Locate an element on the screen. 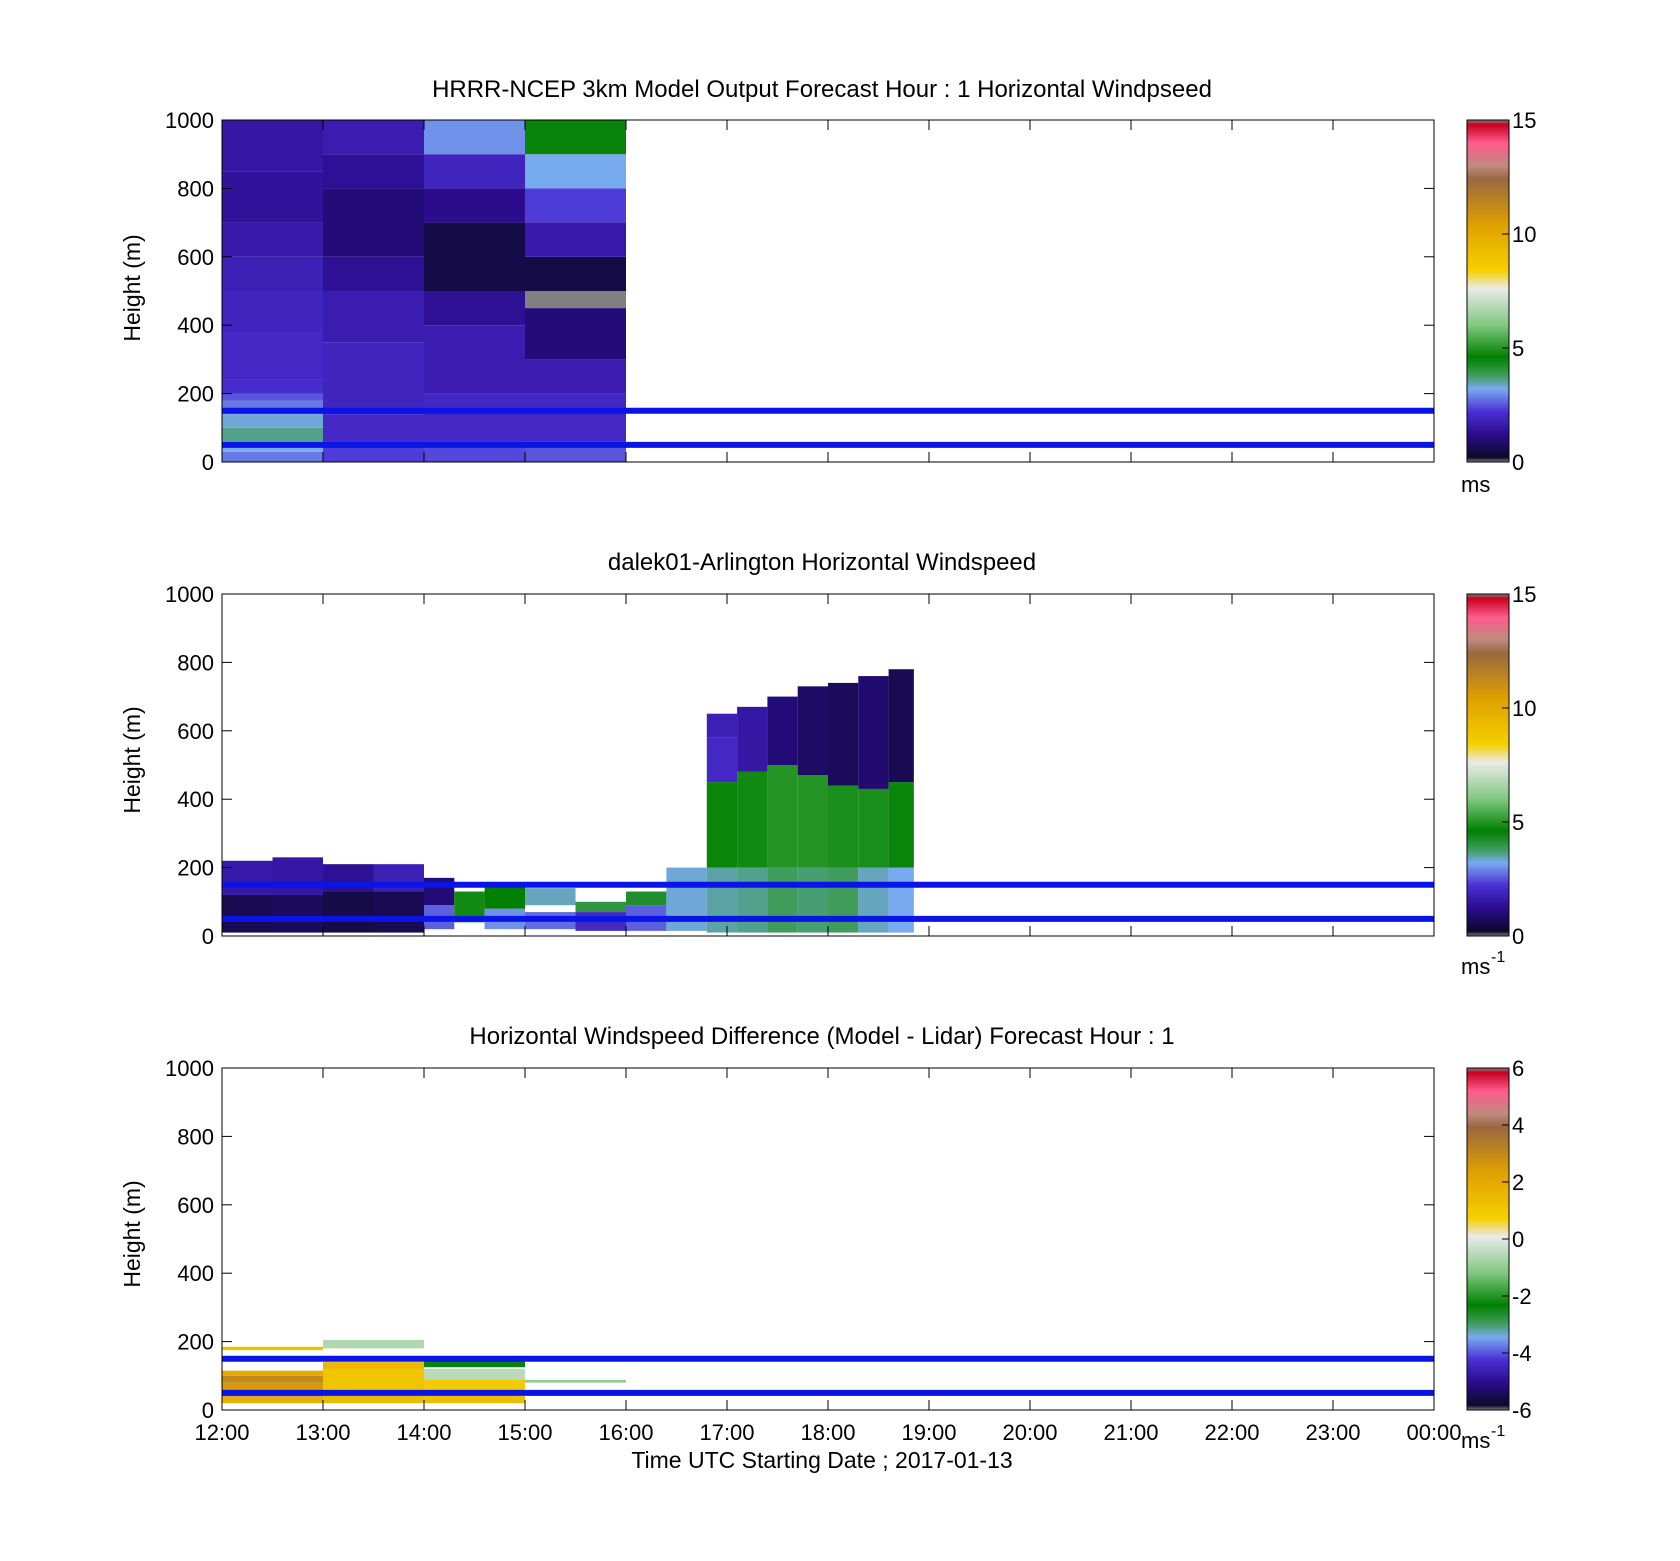 This screenshot has width=1680, height=1561. x-tick-label: 19:00 is located at coordinates (928, 1432).